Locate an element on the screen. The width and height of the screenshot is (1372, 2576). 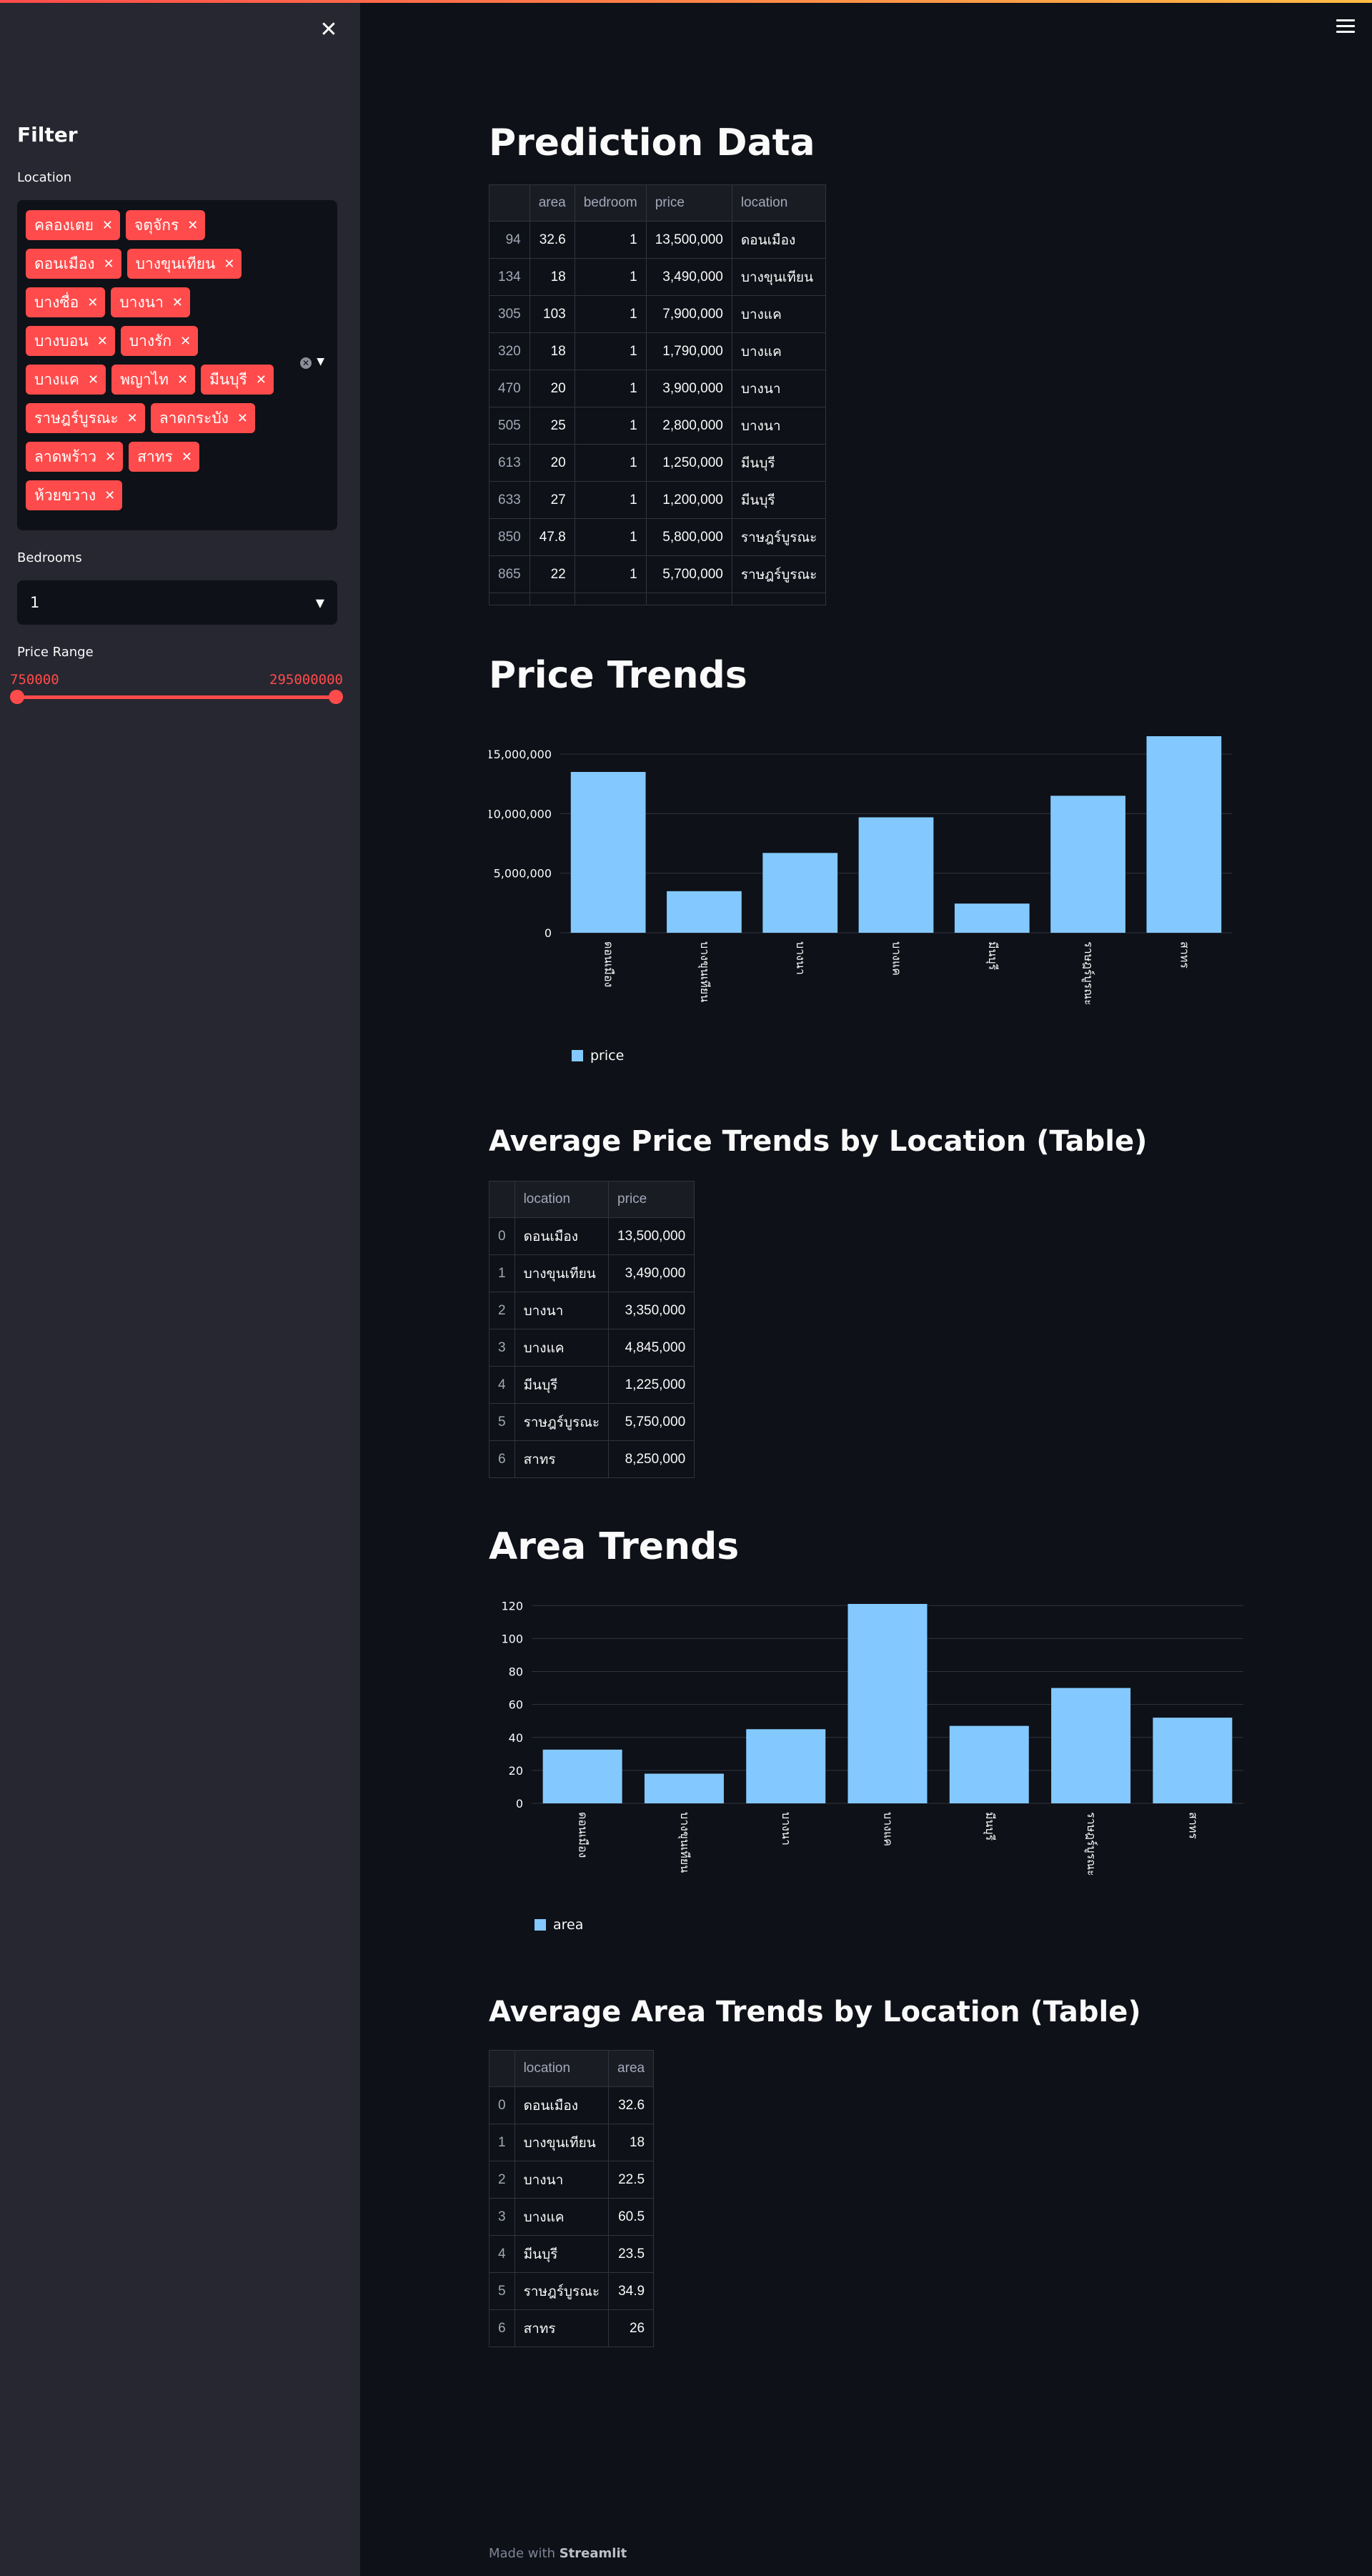
table-cell: สาทร is located at coordinates (562, 1459).